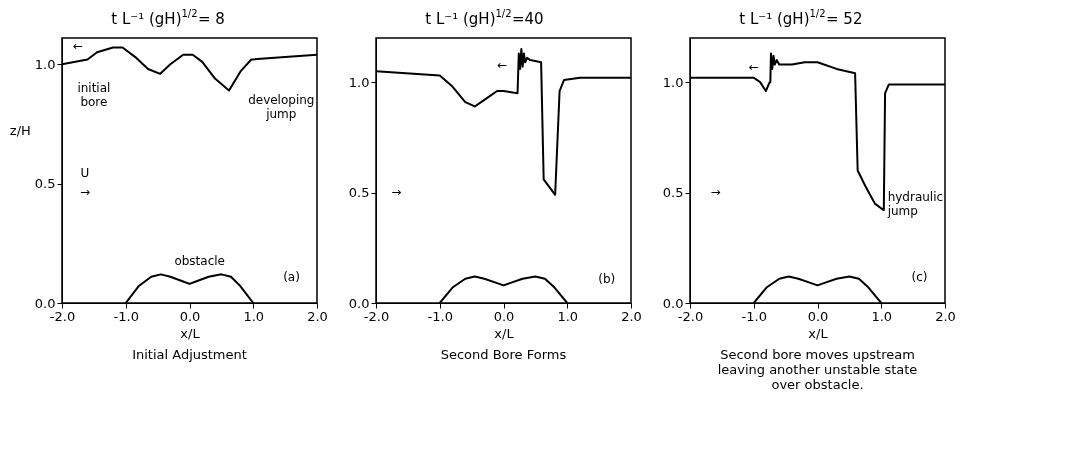 This screenshot has width=1071, height=459. I want to click on y-axis-title: z/H, so click(20, 131).